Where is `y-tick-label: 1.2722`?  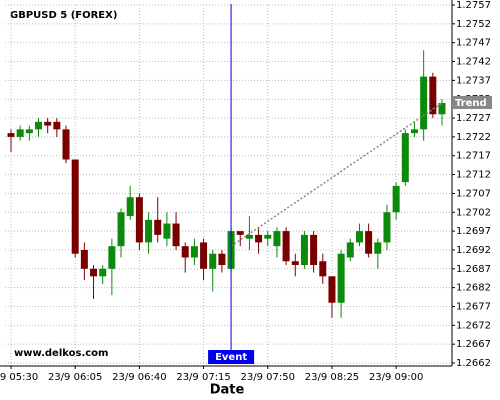
y-tick-label: 1.2722 is located at coordinates (473, 137).